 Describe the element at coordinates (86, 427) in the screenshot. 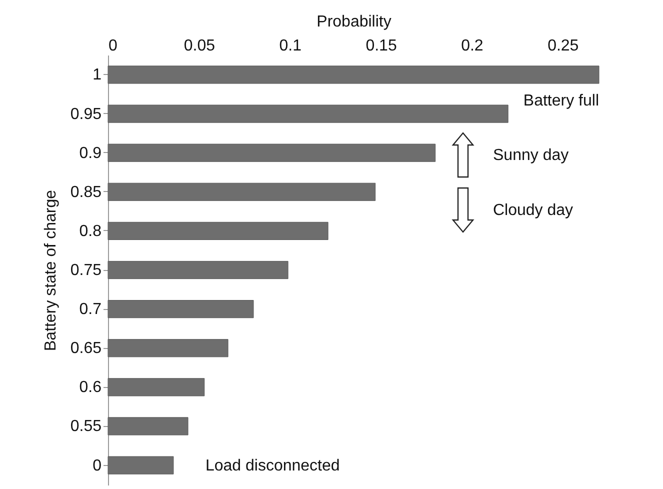

I see `y-tick-label: 0.55` at that location.